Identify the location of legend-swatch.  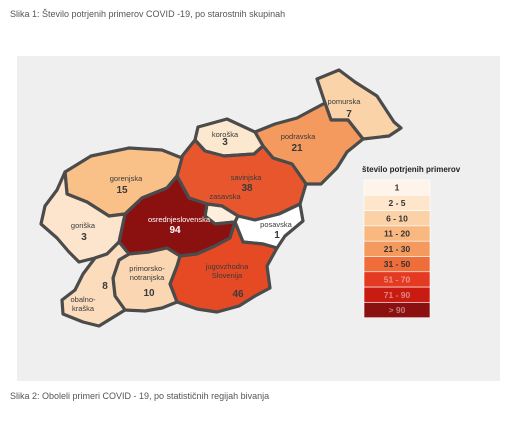
(397, 310).